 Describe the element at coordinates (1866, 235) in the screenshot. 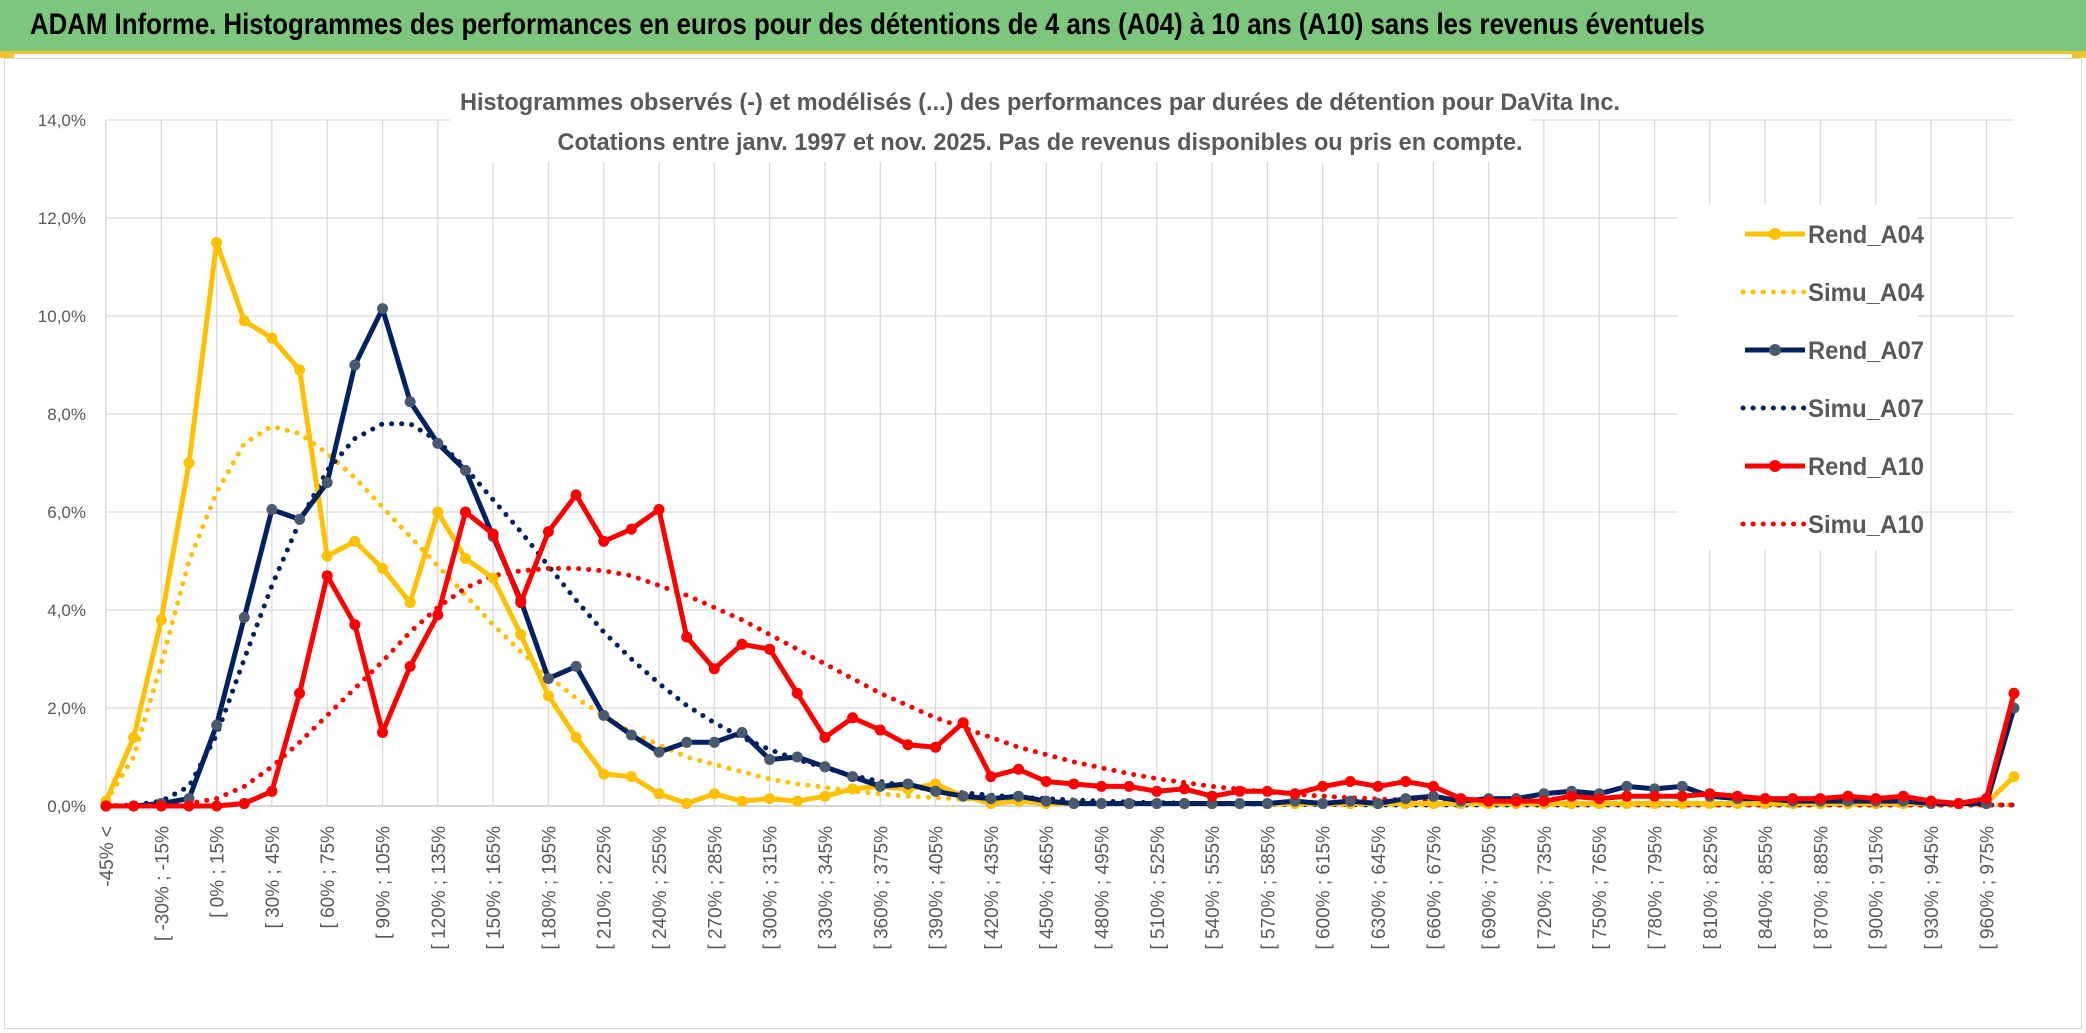

I see `legend-label: Rend_A04` at that location.